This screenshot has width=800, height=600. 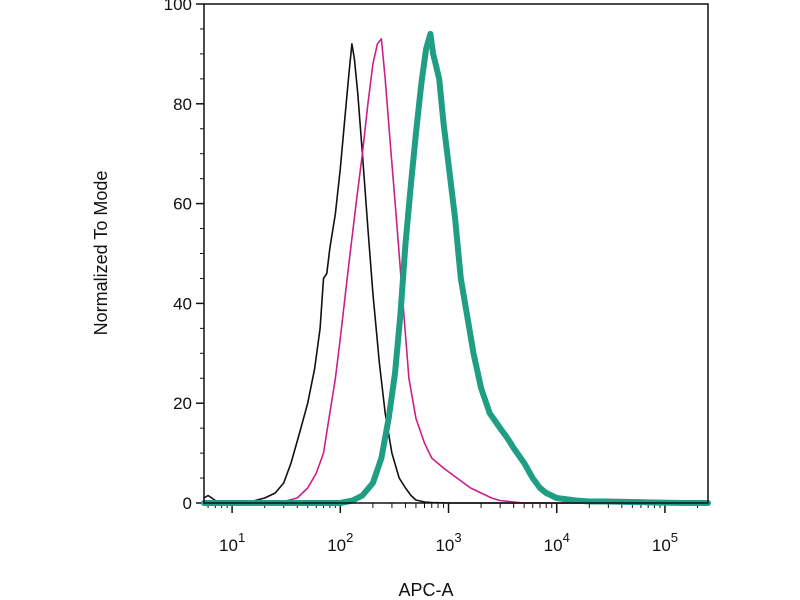 I want to click on y-tick-label: 0, so click(x=187, y=503).